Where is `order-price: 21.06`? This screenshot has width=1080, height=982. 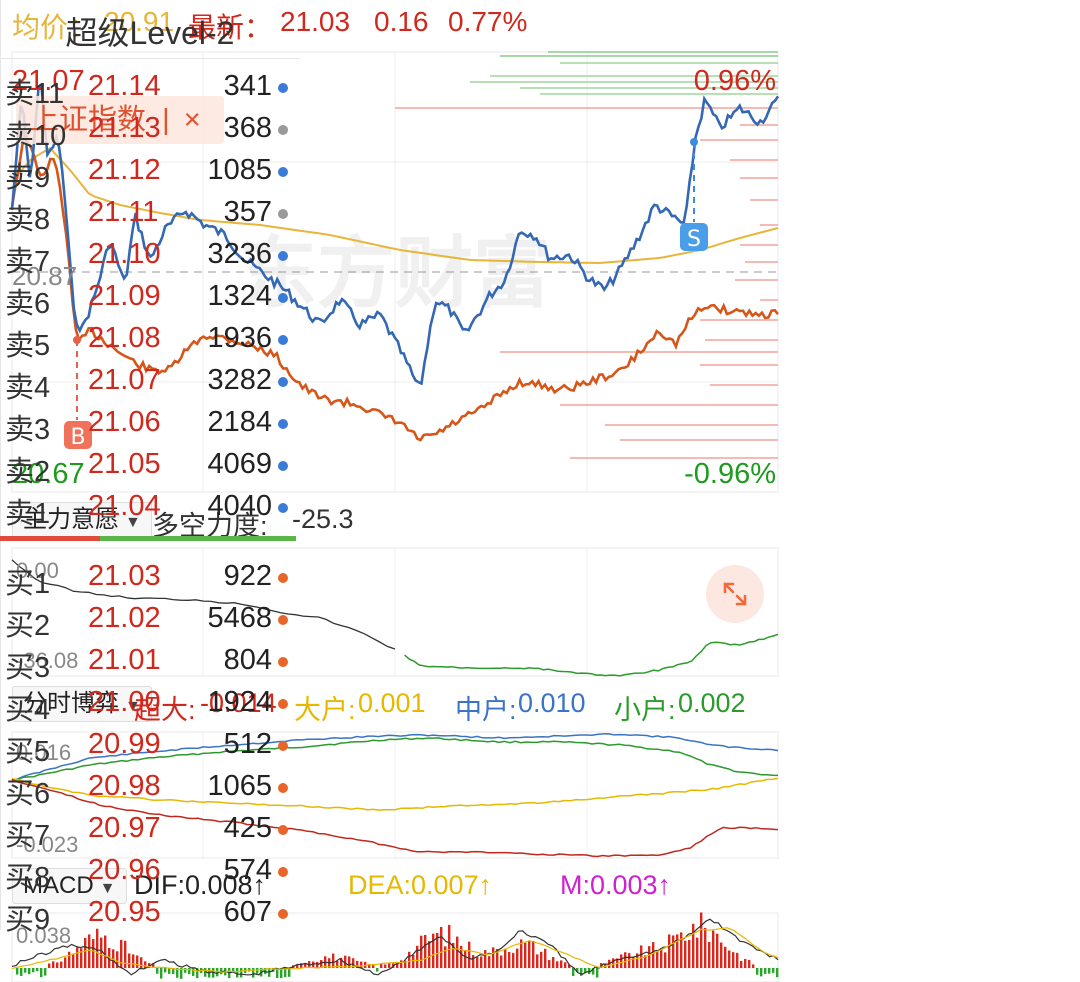 order-price: 21.06 is located at coordinates (124, 422).